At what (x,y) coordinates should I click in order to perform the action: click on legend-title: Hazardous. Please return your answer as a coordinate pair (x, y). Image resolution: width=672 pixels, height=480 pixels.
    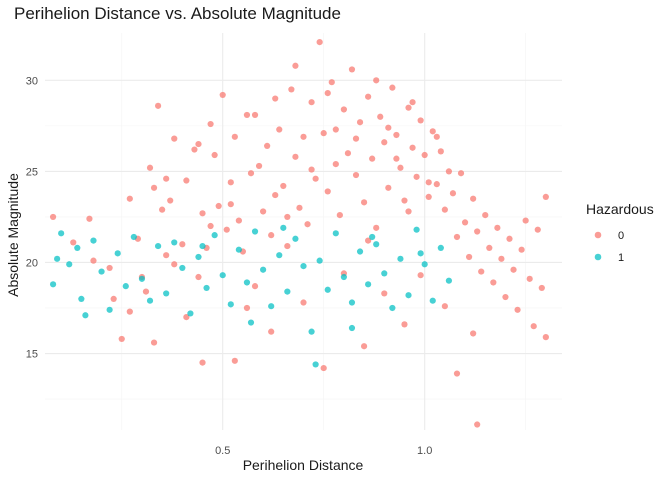
    Looking at the image, I should click on (620, 209).